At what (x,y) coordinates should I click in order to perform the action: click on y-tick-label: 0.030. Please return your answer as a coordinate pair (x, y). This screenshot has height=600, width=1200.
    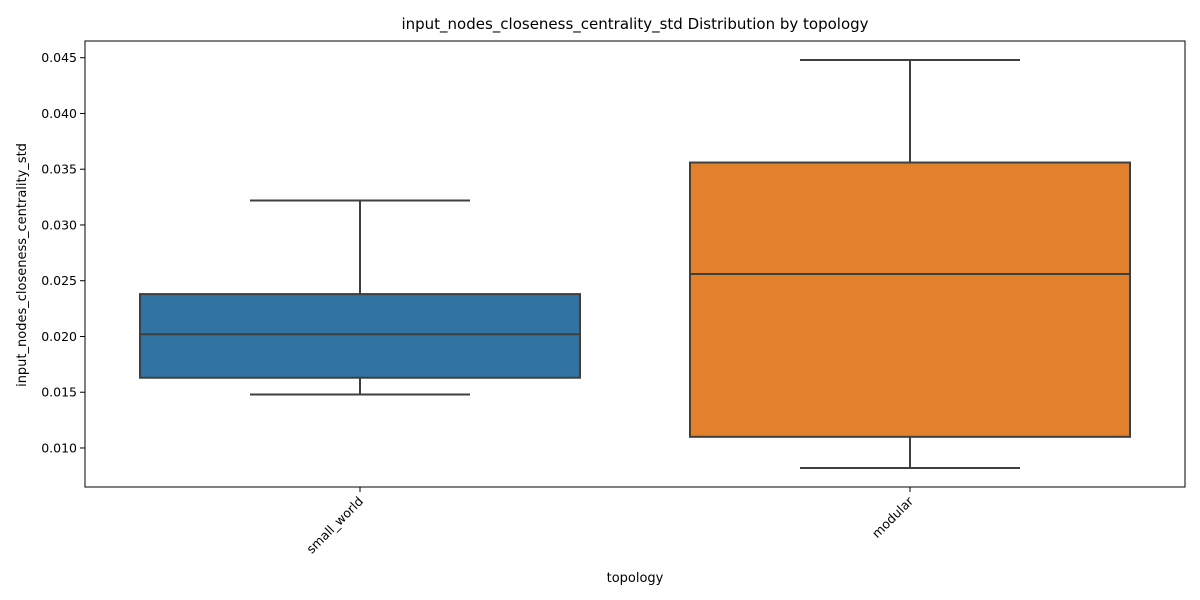
    Looking at the image, I should click on (59, 224).